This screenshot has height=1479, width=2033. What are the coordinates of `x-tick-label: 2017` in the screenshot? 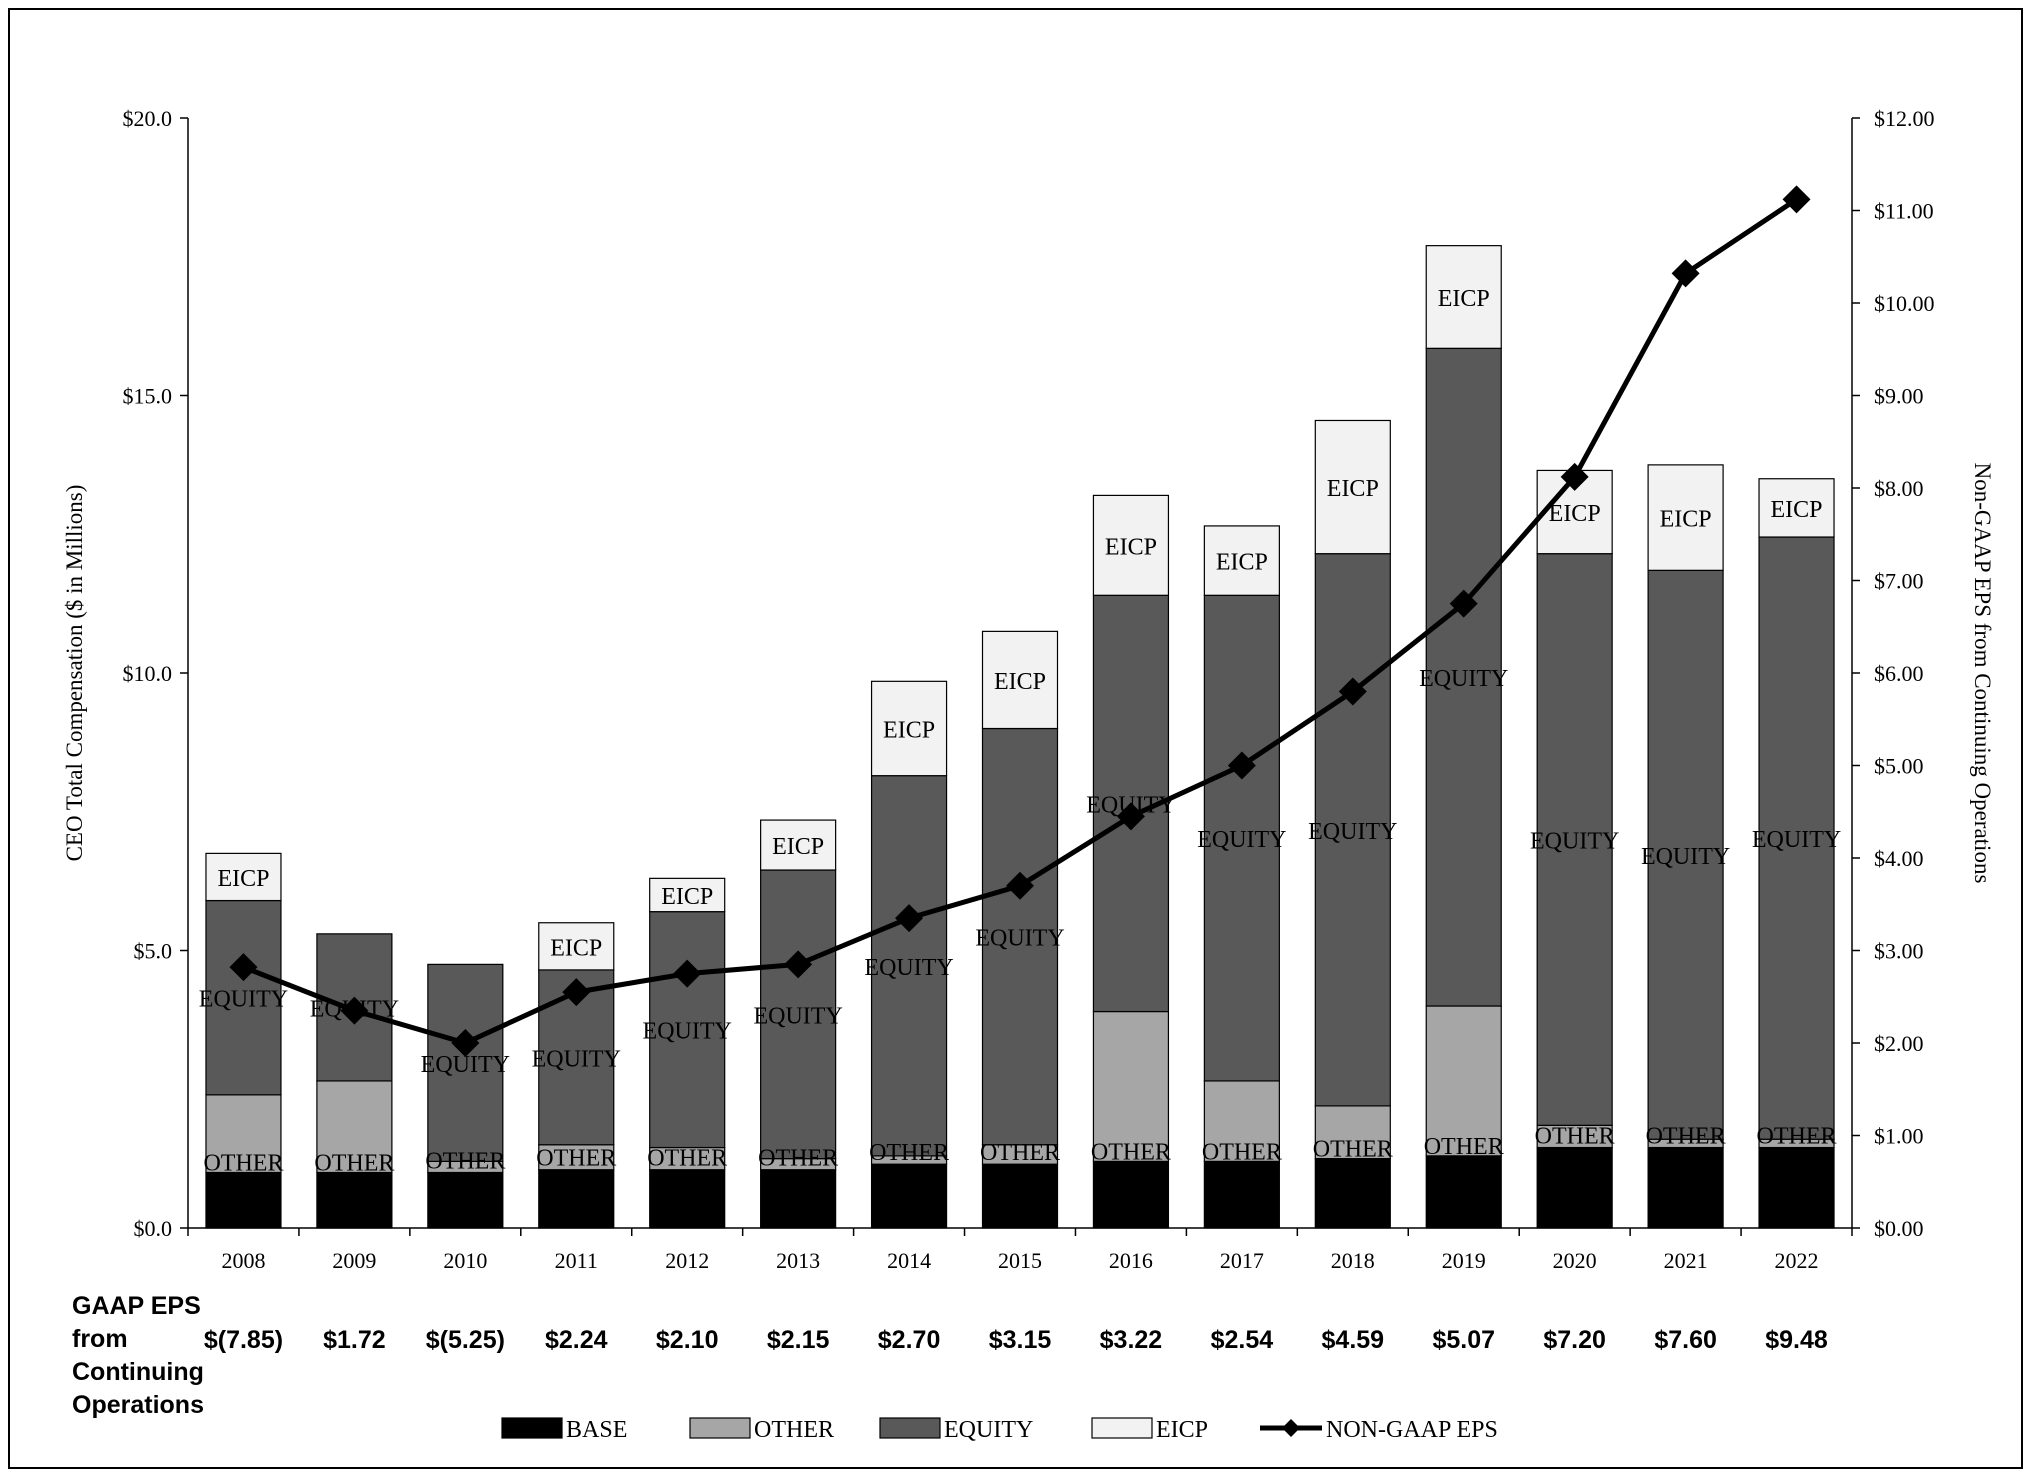 It's located at (1242, 1260).